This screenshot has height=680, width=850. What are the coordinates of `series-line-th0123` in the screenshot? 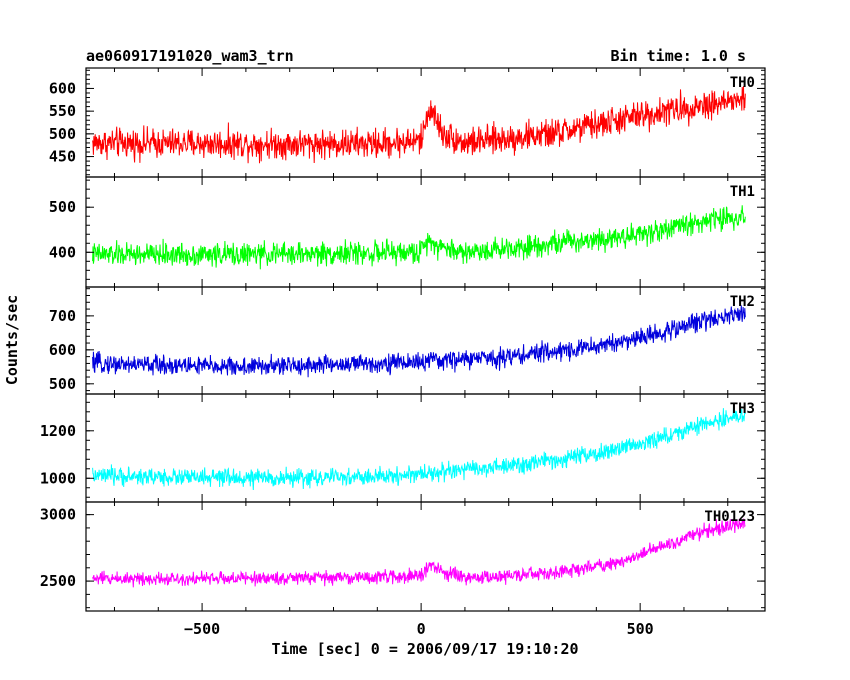 It's located at (419, 553).